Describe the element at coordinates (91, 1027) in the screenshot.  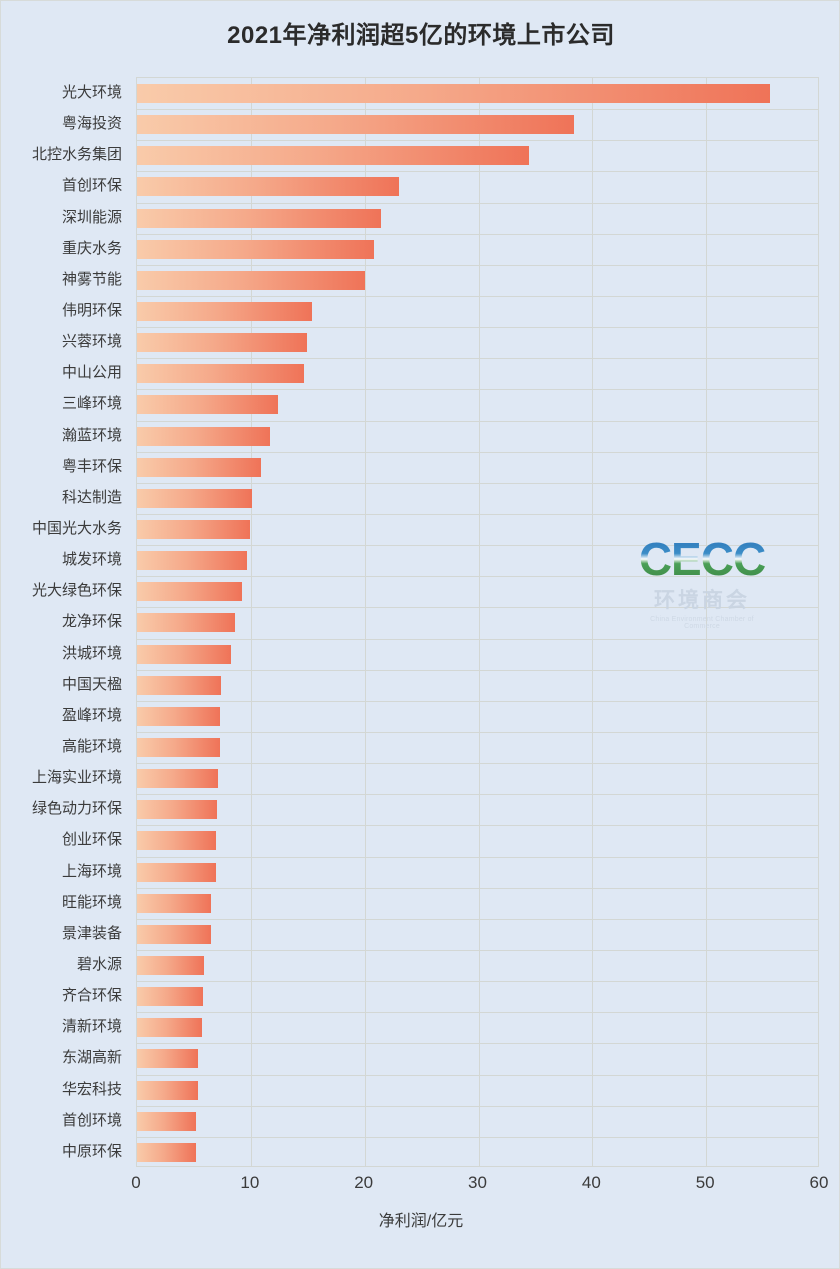
I see `y-axis-tick-label: 清新环境` at that location.